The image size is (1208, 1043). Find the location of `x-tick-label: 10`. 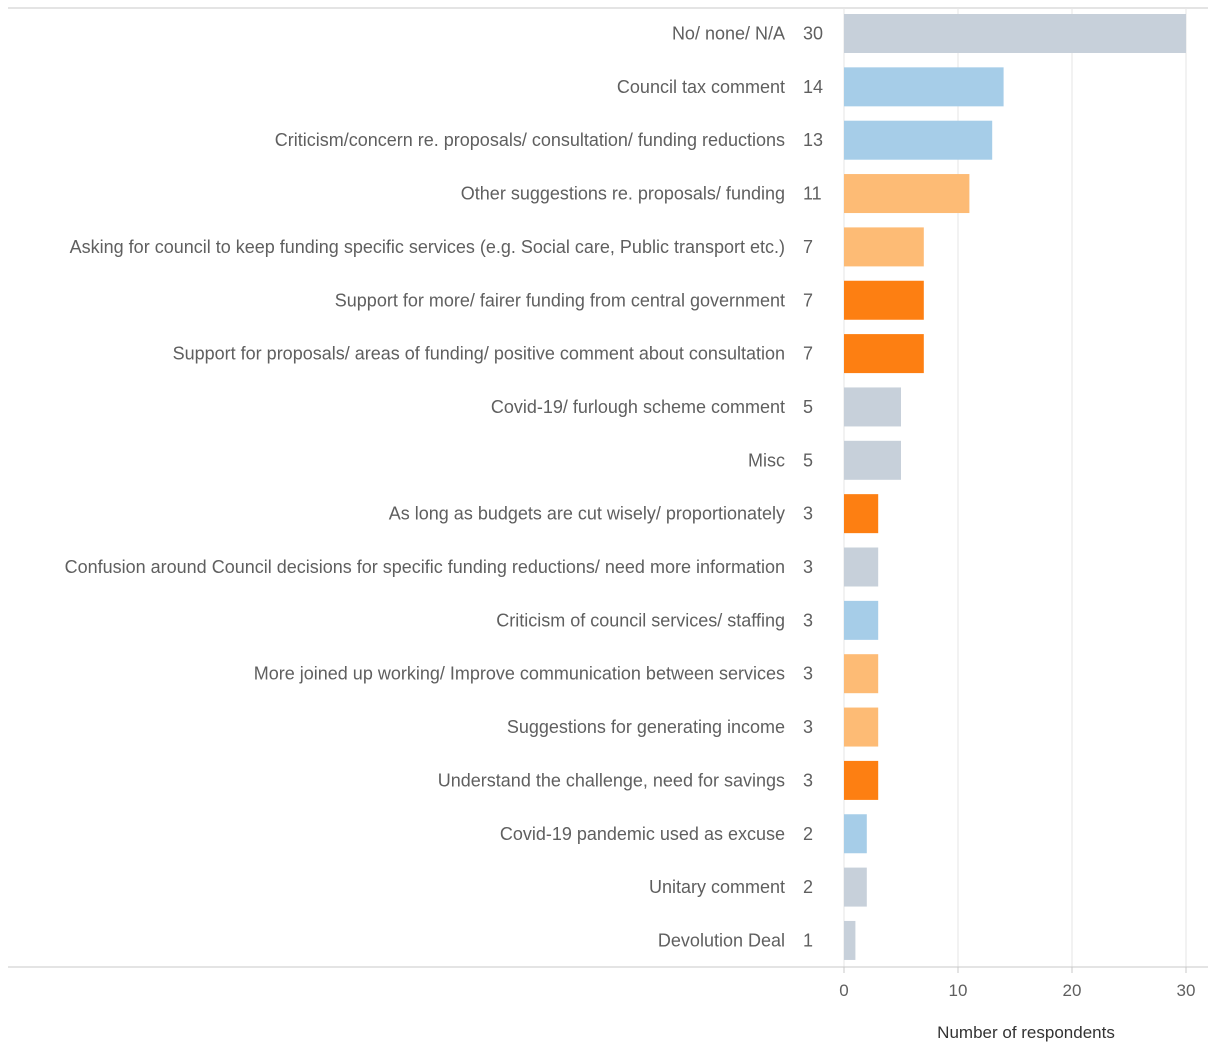

x-tick-label: 10 is located at coordinates (958, 990).